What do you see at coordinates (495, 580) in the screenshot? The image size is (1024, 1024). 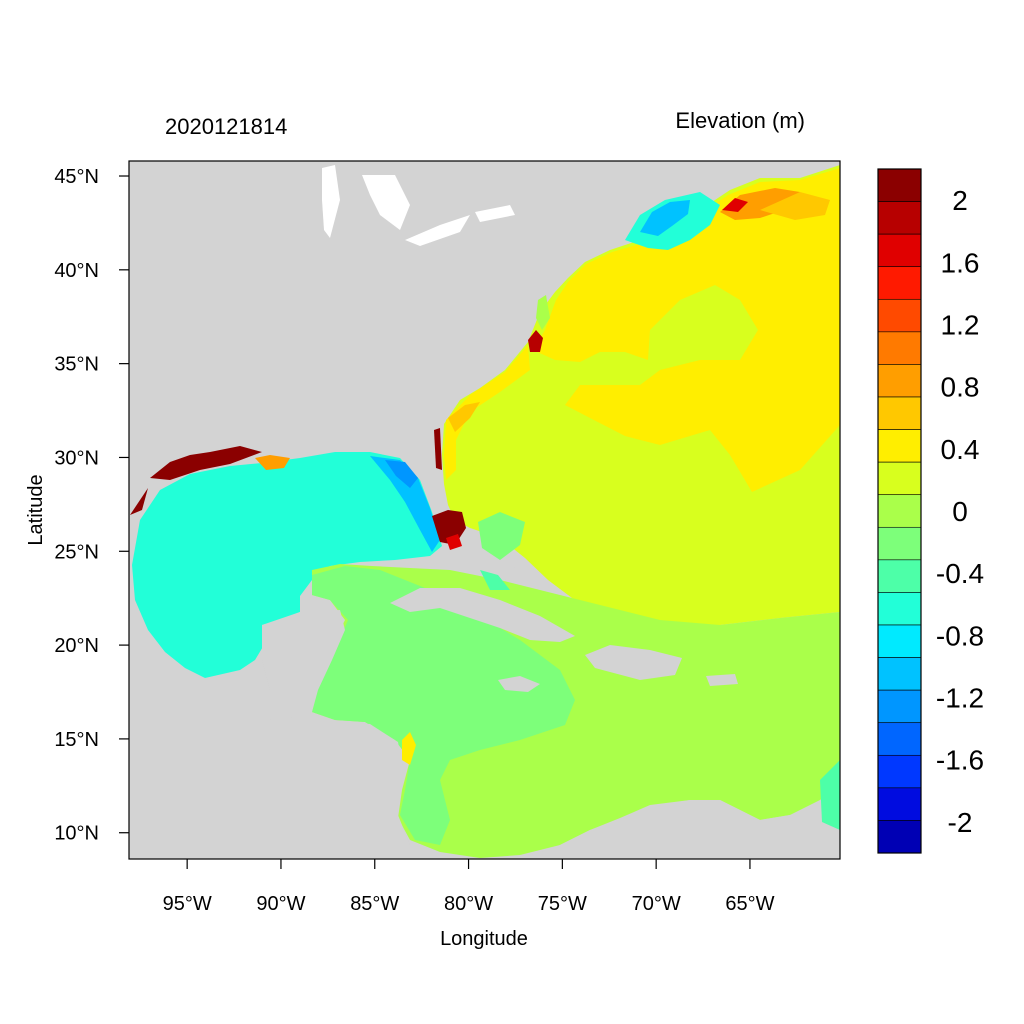 I see `great-bahama-bank` at bounding box center [495, 580].